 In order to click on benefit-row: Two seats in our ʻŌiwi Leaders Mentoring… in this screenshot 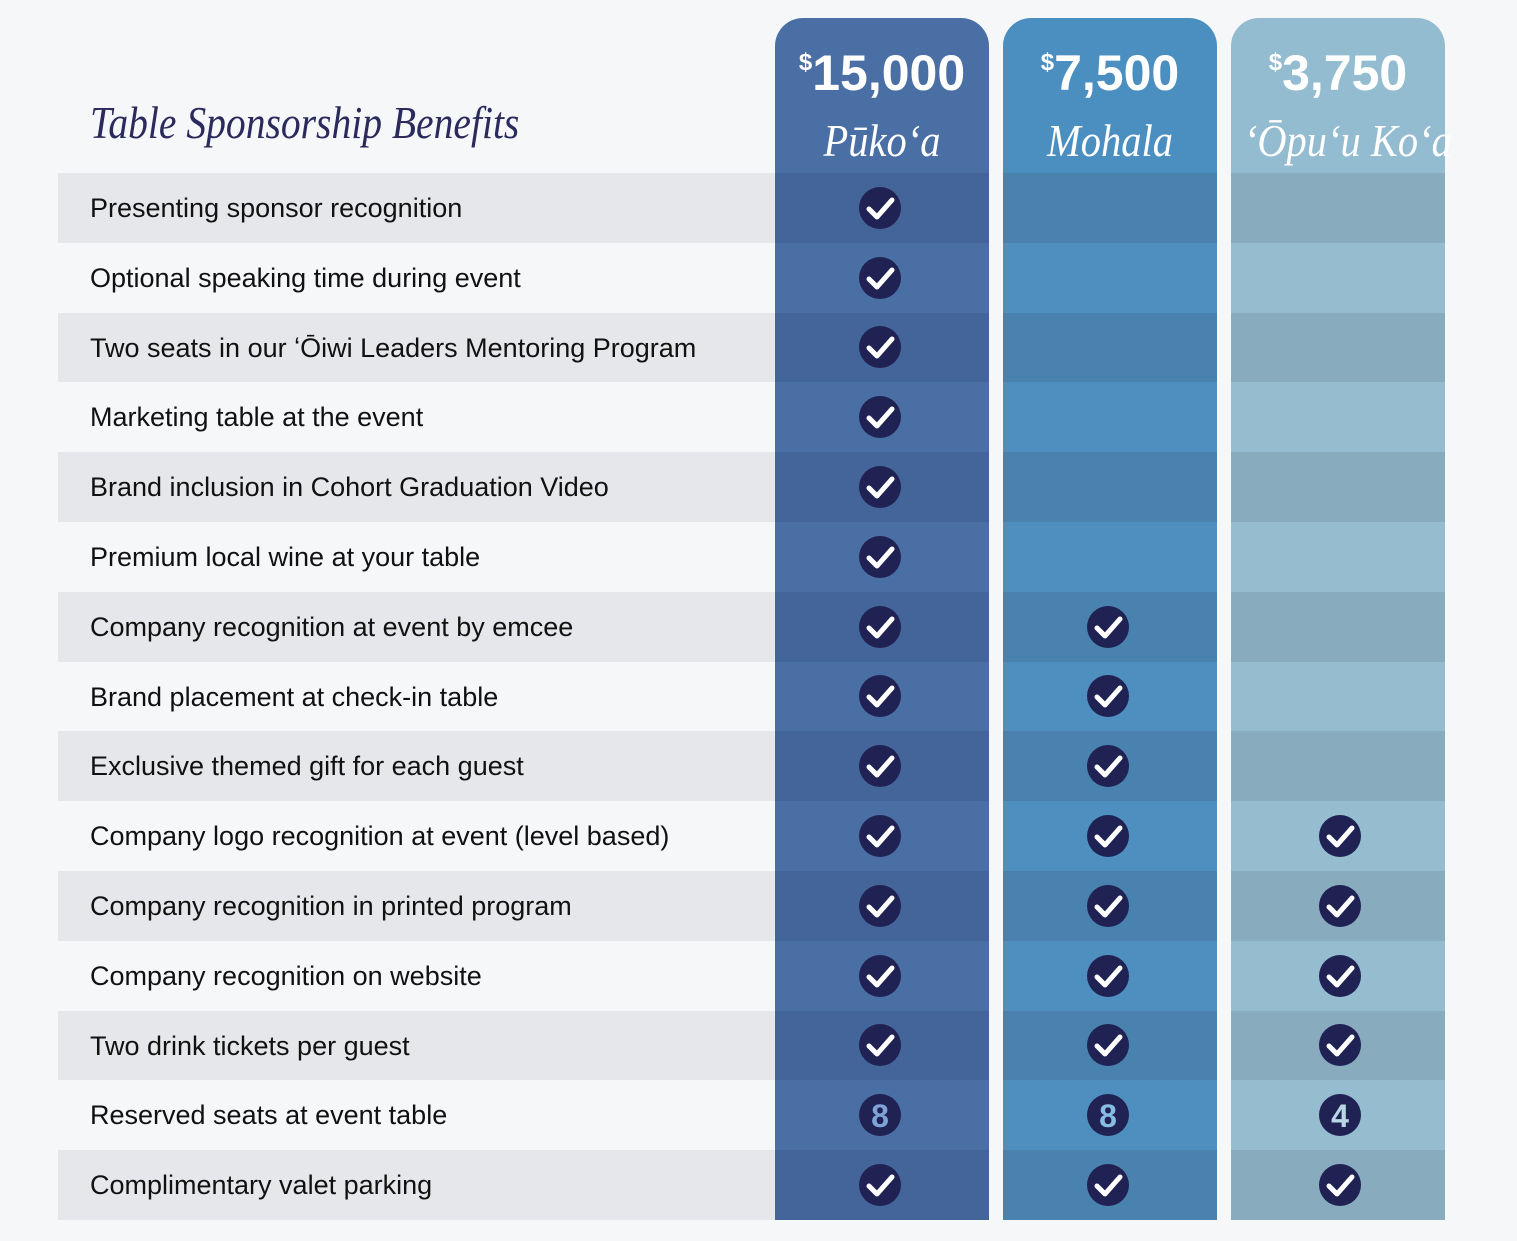, I will do `click(416, 347)`.